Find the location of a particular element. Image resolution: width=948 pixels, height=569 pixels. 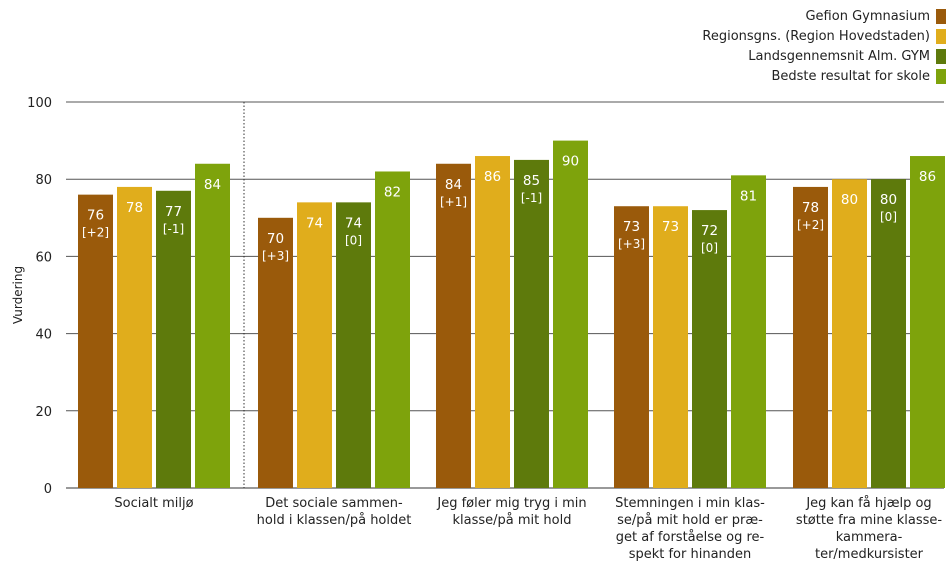

x-tick-label: Socialt miljø is located at coordinates (153, 503).